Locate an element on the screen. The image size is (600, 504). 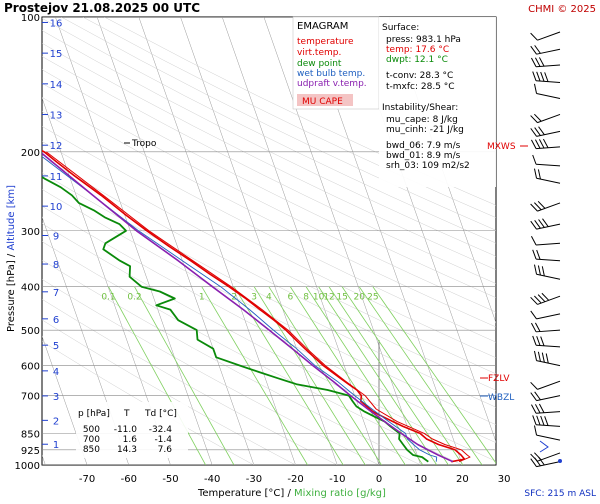
instability-bwd-06: bwd_06: 7.9 m/s is located at coordinates (423, 146).